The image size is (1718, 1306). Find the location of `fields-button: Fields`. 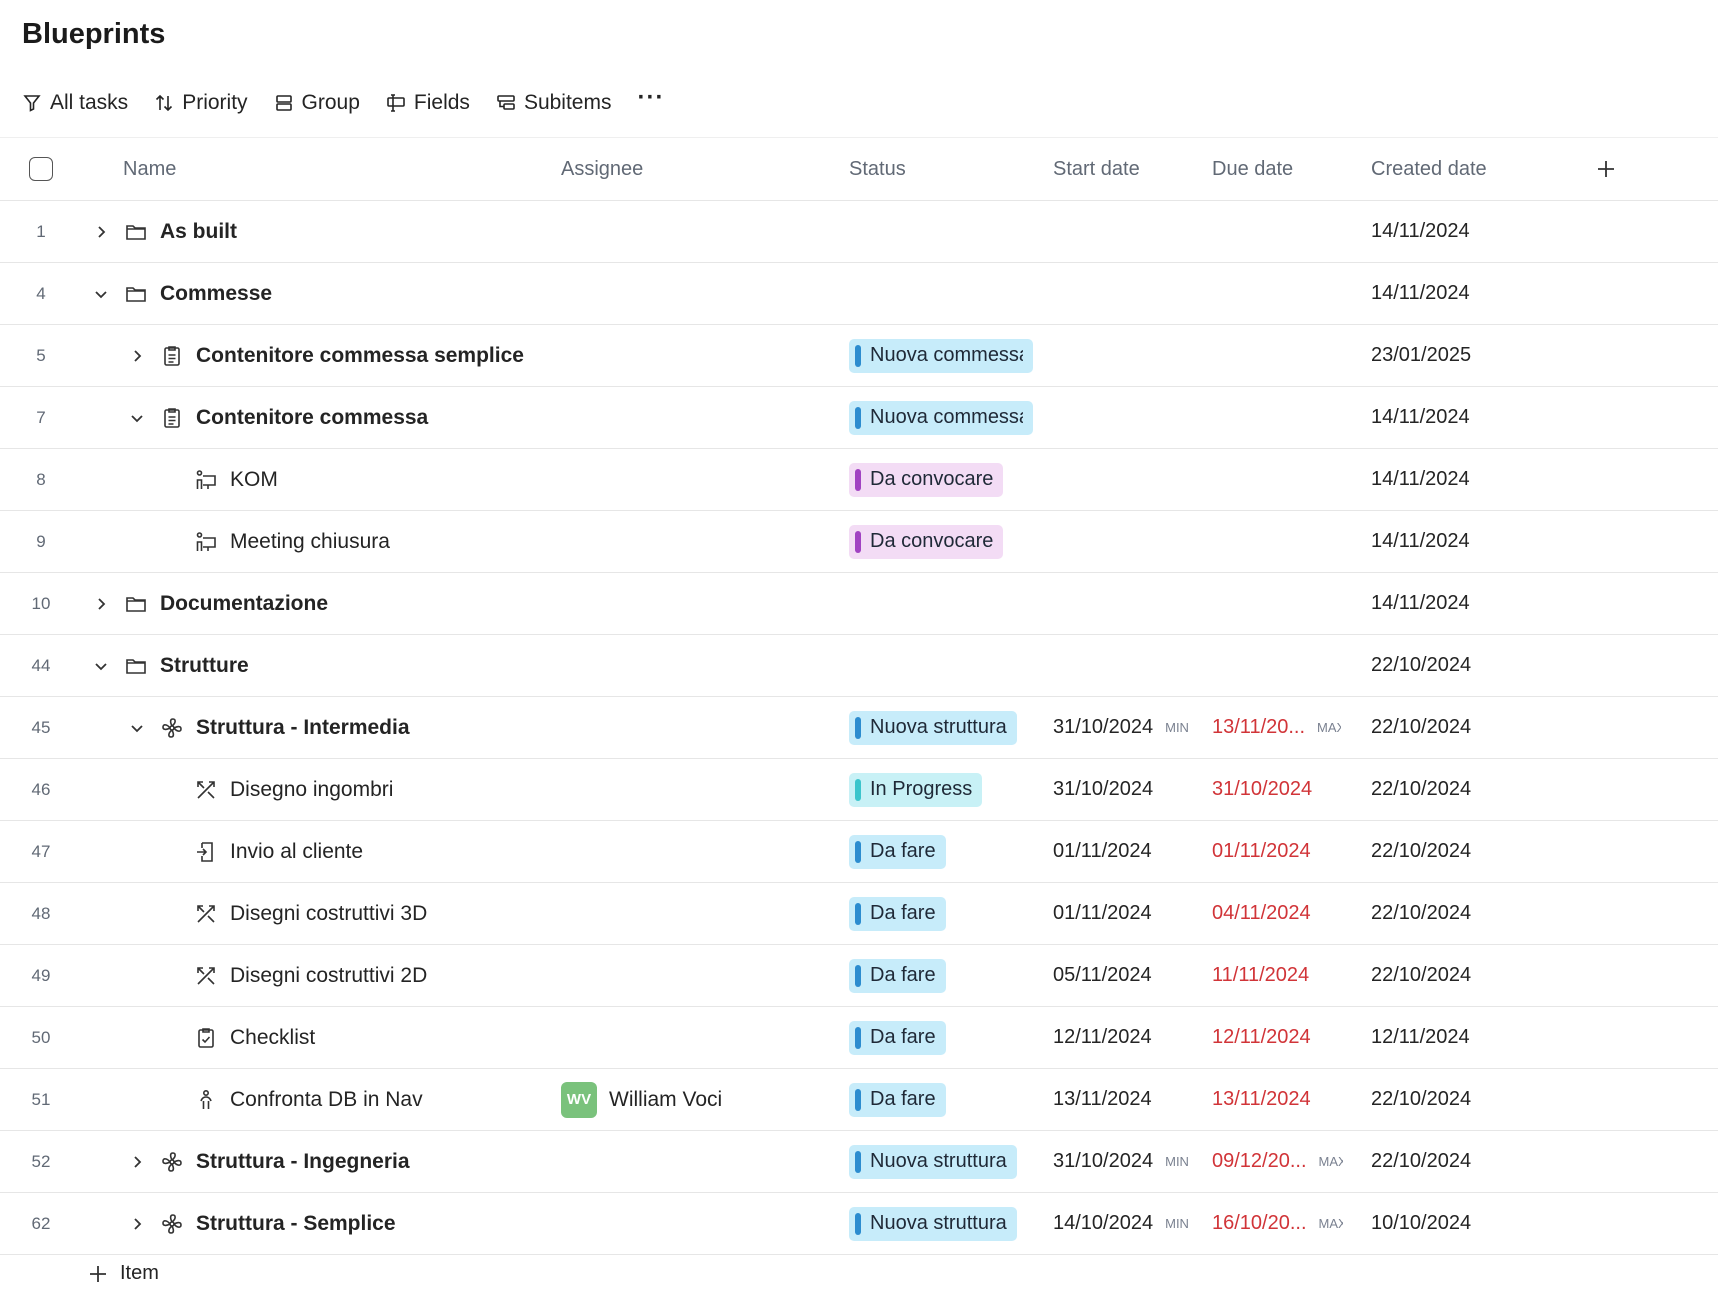

fields-button: Fields is located at coordinates (428, 103).